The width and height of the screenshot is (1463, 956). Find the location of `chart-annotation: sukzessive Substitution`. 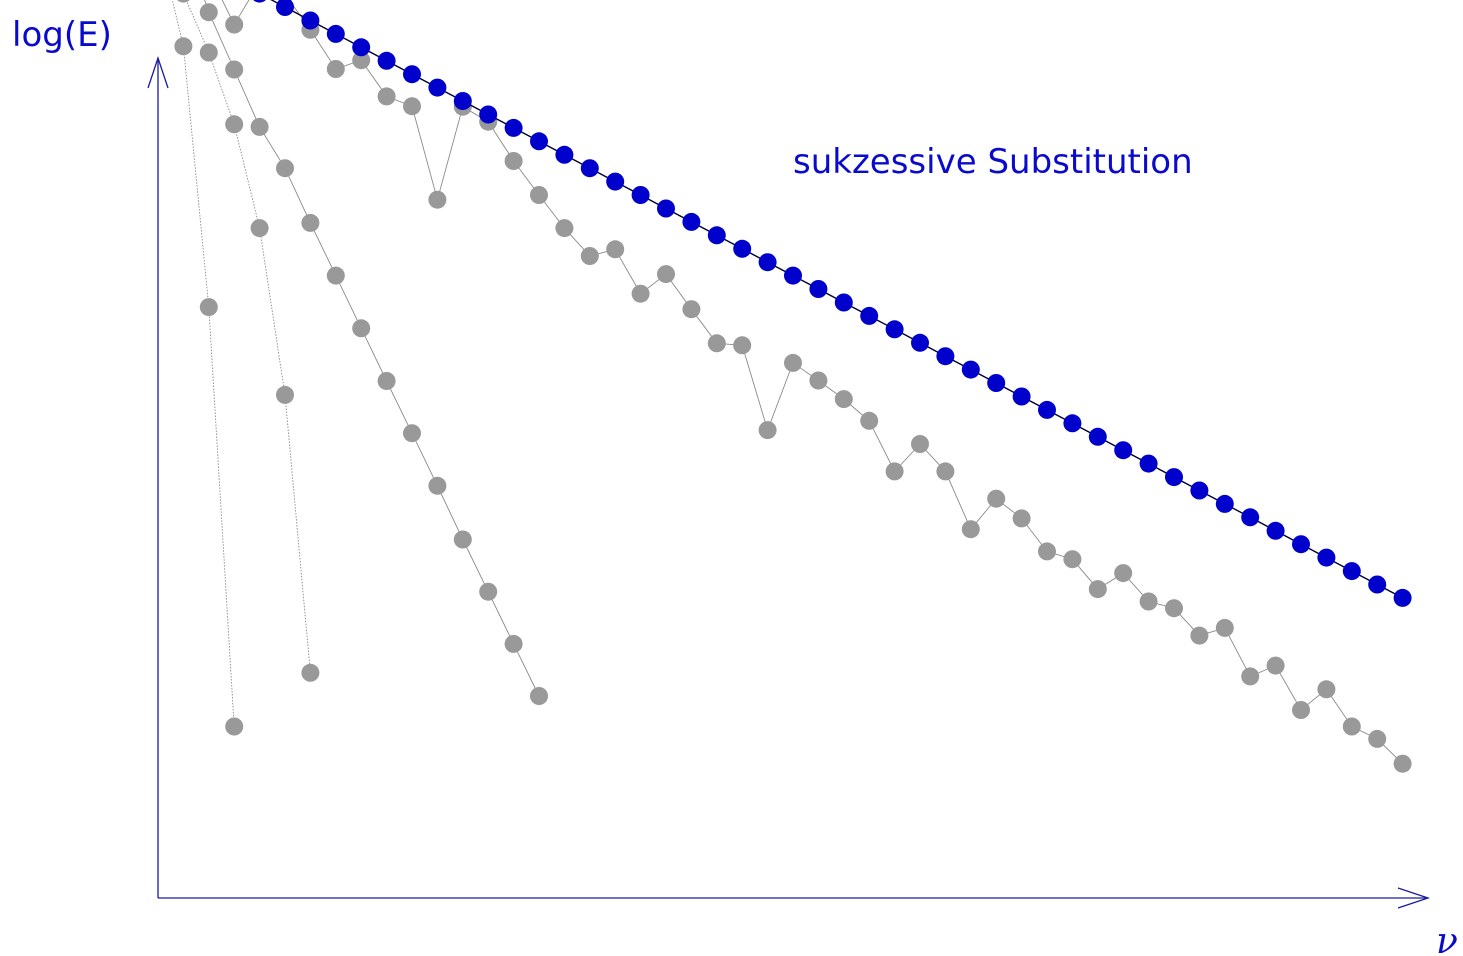

chart-annotation: sukzessive Substitution is located at coordinates (993, 162).